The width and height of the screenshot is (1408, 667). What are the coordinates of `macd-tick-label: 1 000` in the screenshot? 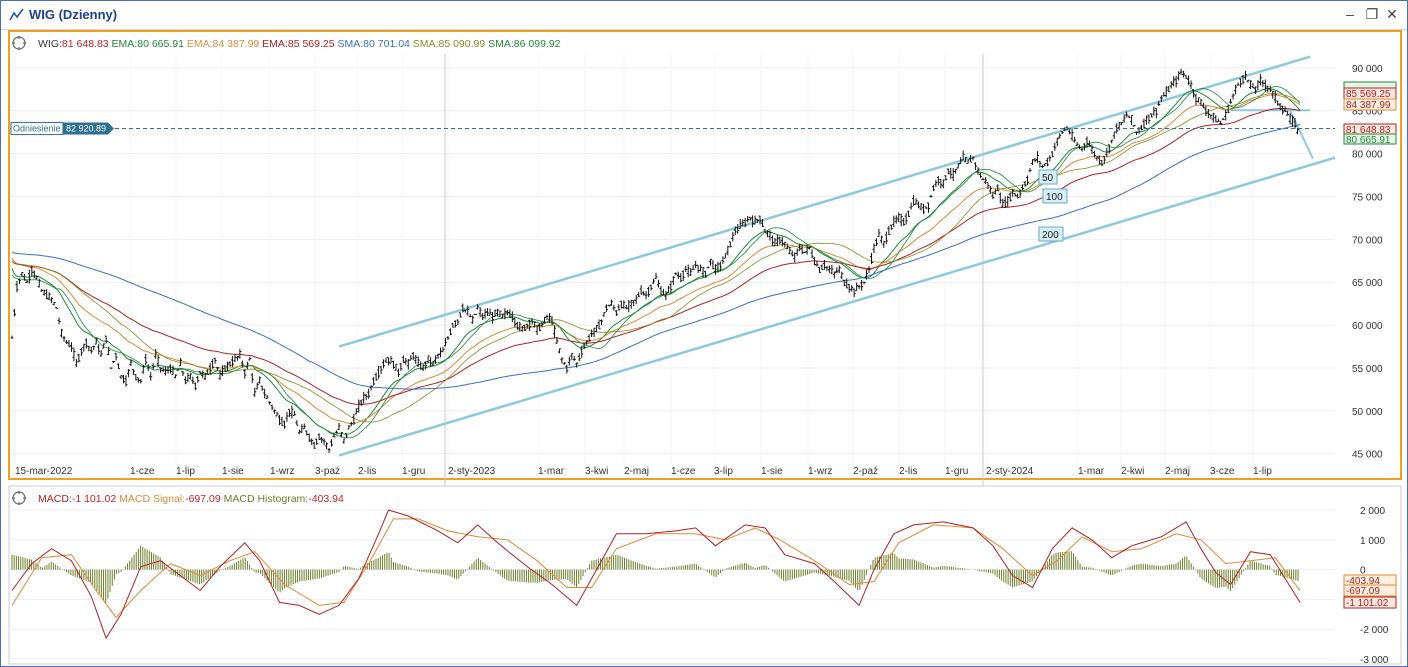 It's located at (1372, 541).